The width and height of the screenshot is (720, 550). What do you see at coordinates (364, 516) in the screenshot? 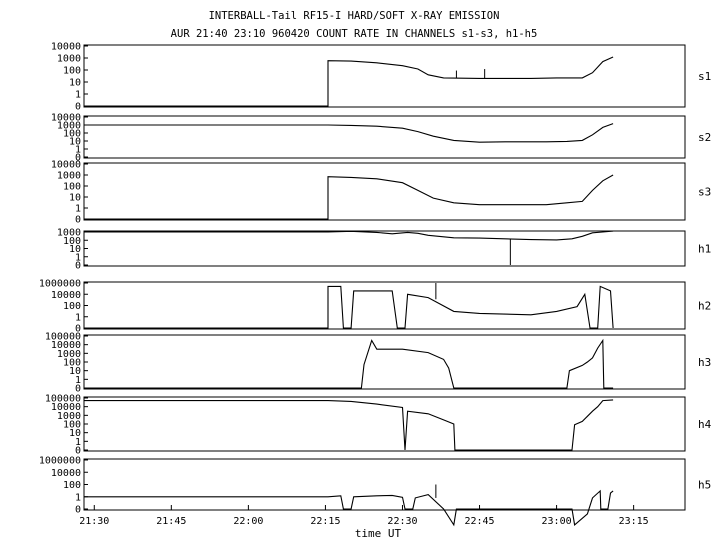
I see `x-axis: 21:30 21:45 22:00 22:15 22:30 22:45 23:00 23:15` at bounding box center [364, 516].